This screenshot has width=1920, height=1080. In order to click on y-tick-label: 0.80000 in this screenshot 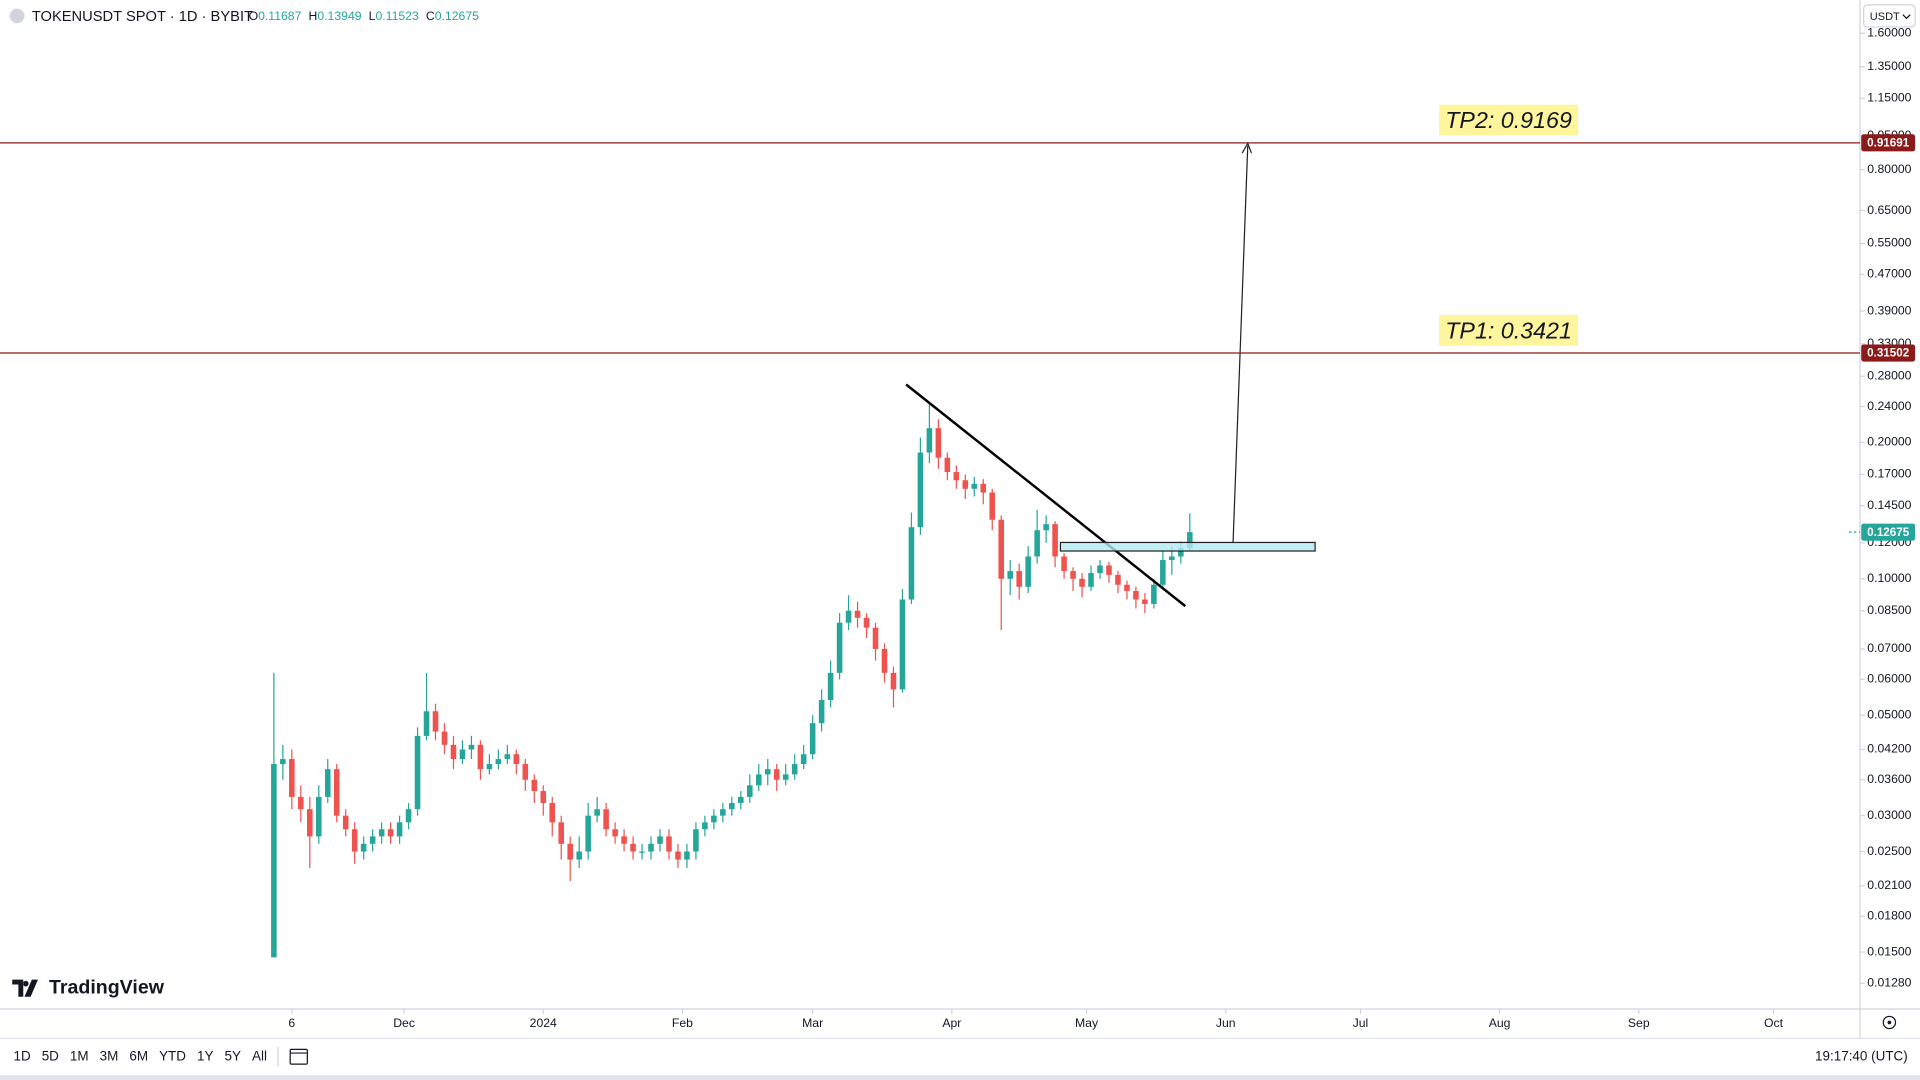, I will do `click(1889, 169)`.